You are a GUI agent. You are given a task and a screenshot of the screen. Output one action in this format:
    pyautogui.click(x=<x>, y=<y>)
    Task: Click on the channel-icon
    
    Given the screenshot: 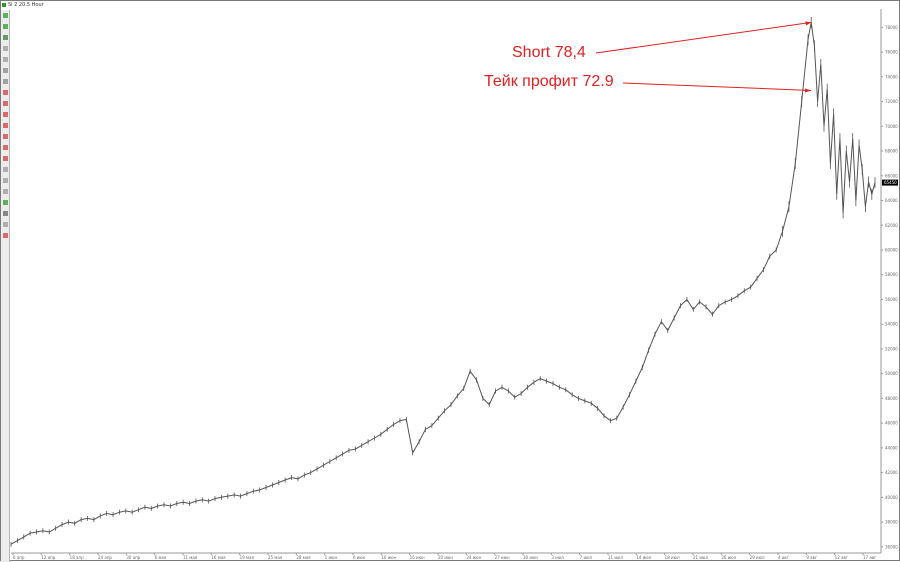 What is the action you would take?
    pyautogui.click(x=5, y=125)
    